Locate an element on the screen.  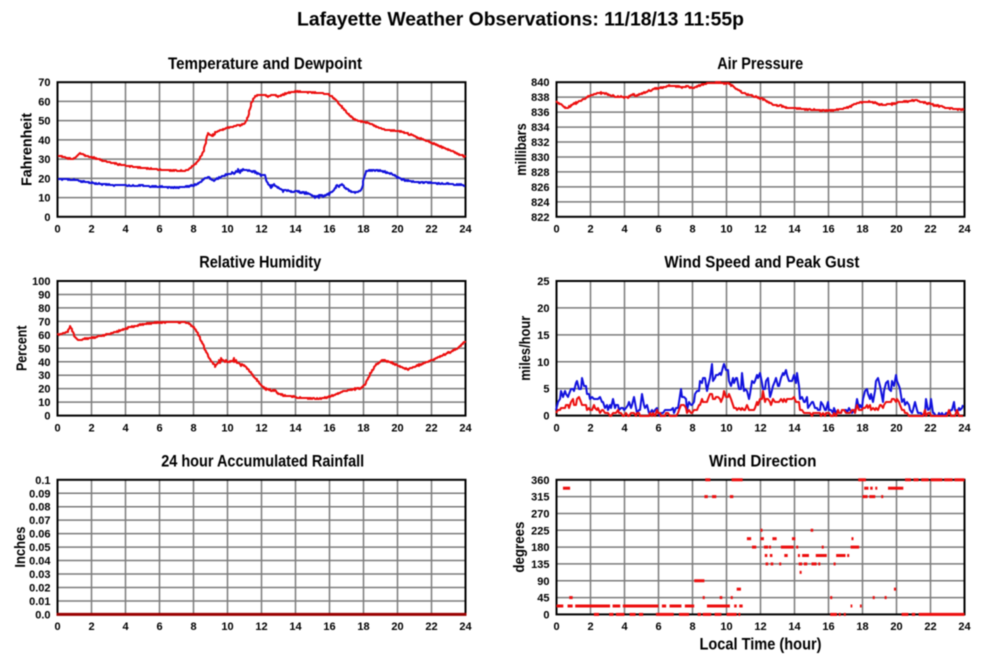
svg-text: 0.06 is located at coordinates (39, 535).